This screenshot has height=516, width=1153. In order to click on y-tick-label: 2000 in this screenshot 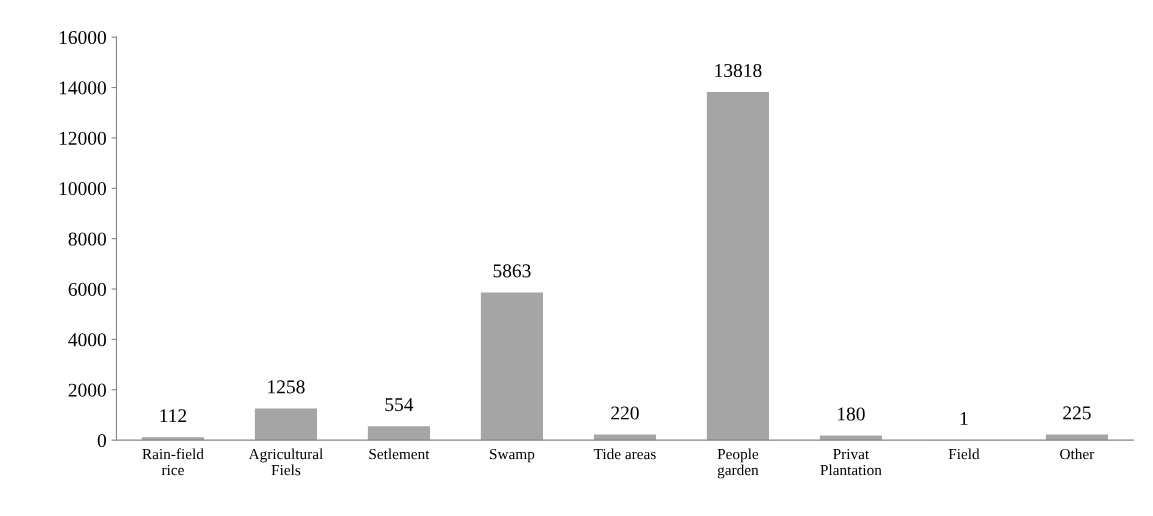, I will do `click(87, 390)`.